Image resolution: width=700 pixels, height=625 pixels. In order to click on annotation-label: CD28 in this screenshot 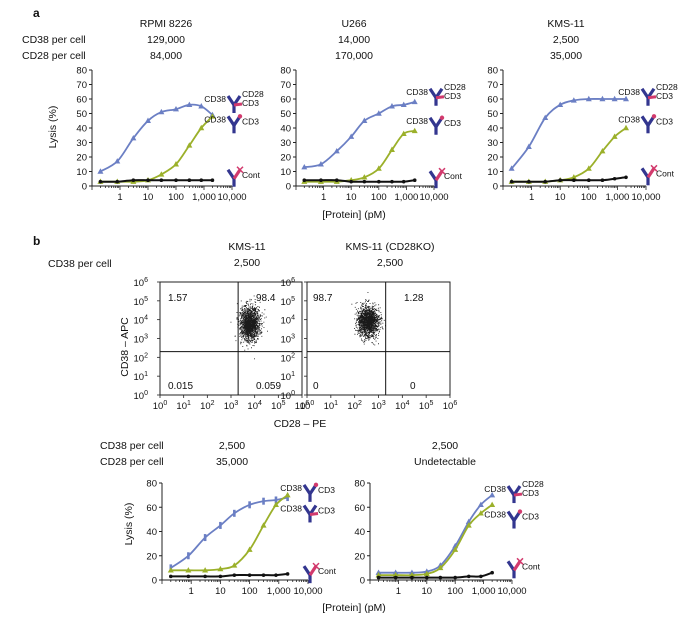, I will do `click(455, 87)`.